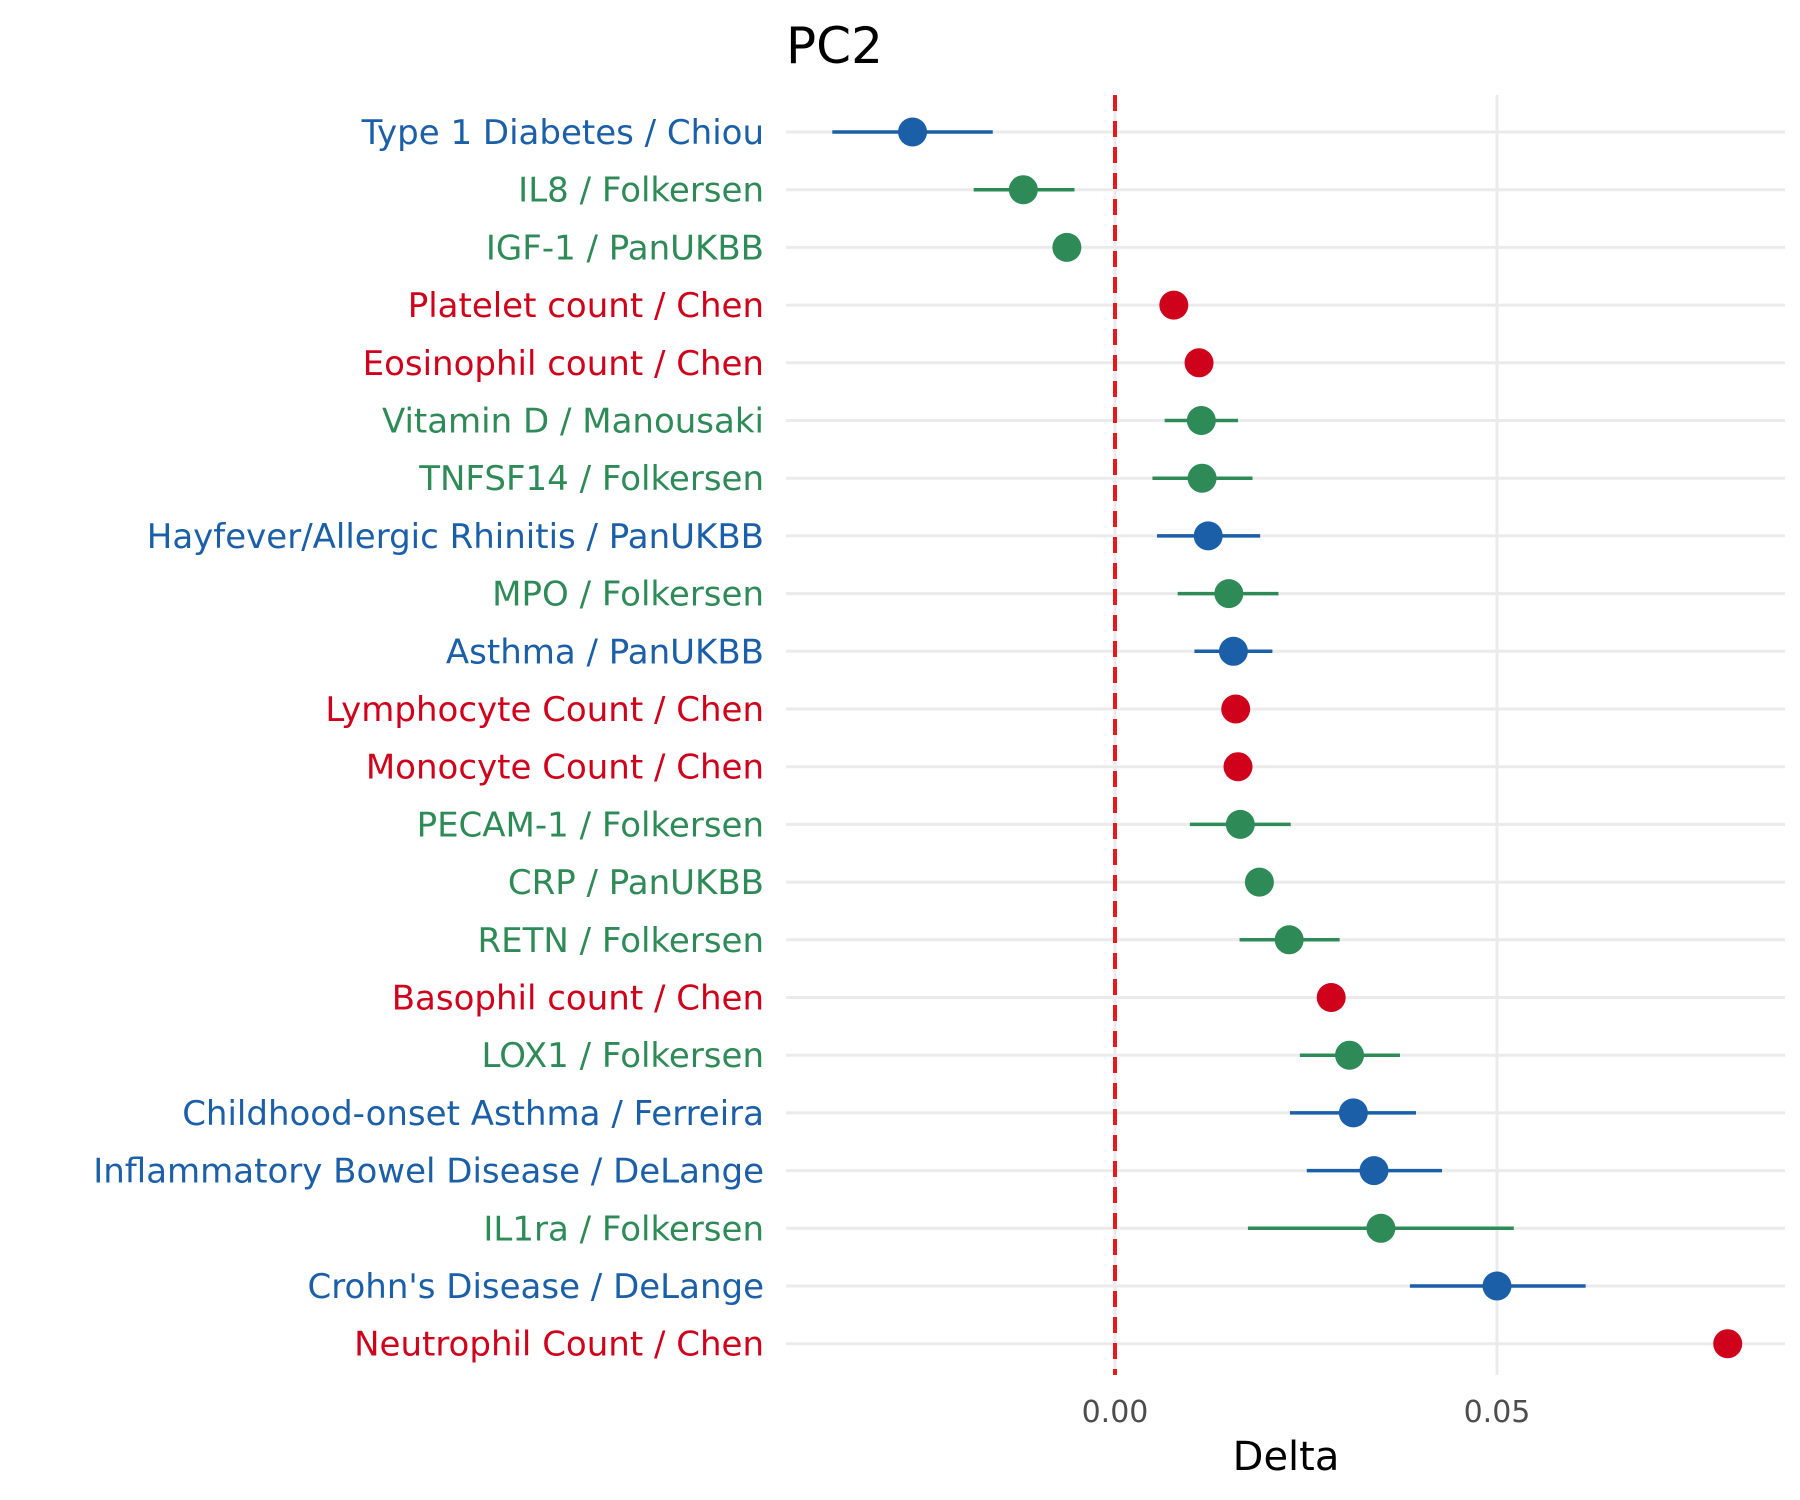 Image resolution: width=1800 pixels, height=1500 pixels. I want to click on y-axis-label: Basophil count / Chen, so click(578, 999).